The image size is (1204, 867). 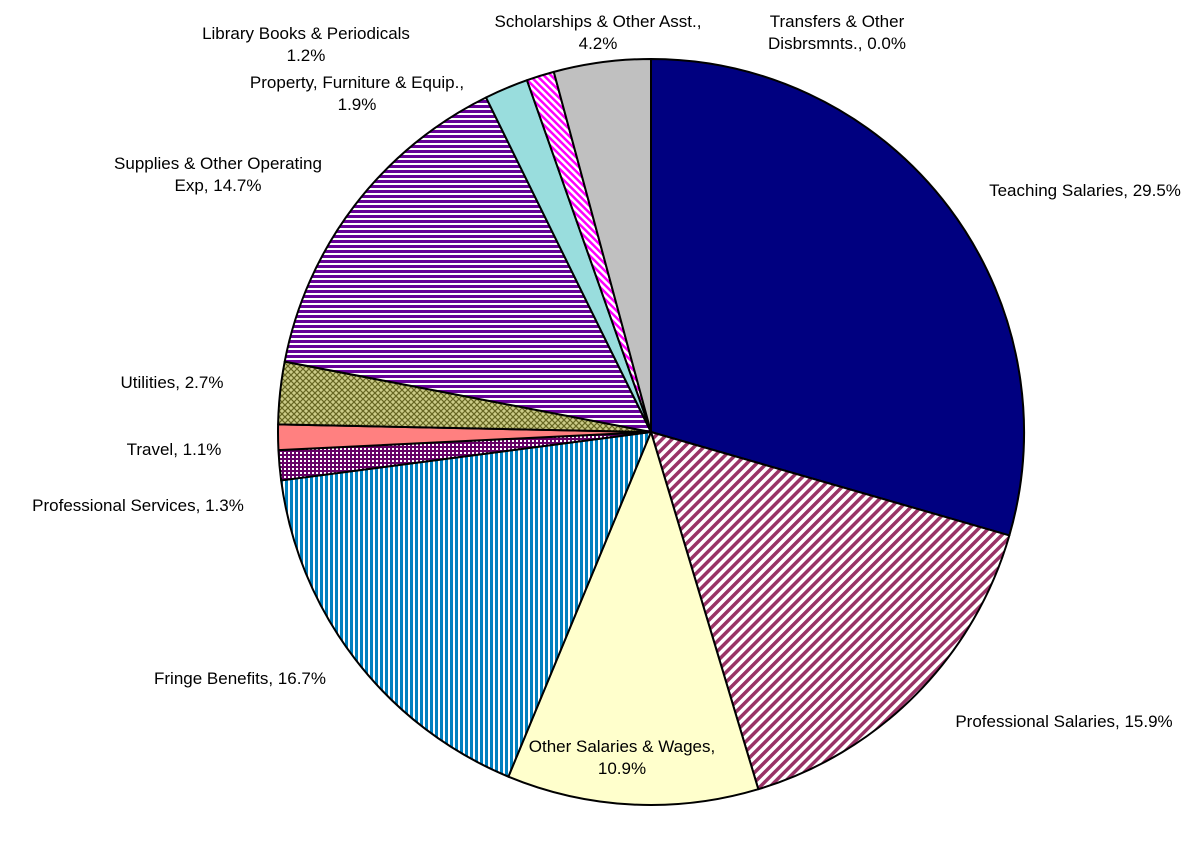 I want to click on slice-label-line: Professional Salaries, 15.9%, so click(x=1063, y=721).